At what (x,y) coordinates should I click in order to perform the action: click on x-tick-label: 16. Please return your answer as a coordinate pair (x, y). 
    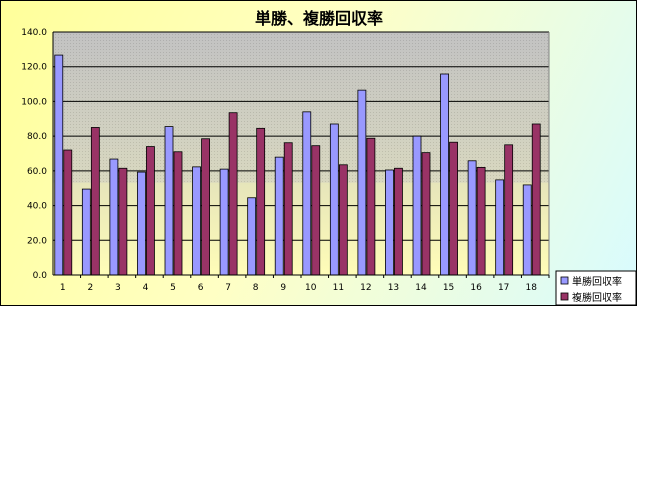
    Looking at the image, I should click on (476, 288).